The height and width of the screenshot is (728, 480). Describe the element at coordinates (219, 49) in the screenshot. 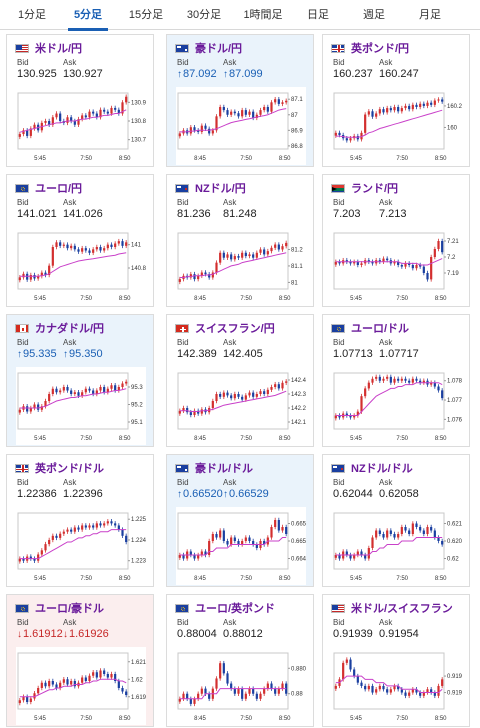

I see `pair-name: 豪ドル/円` at that location.